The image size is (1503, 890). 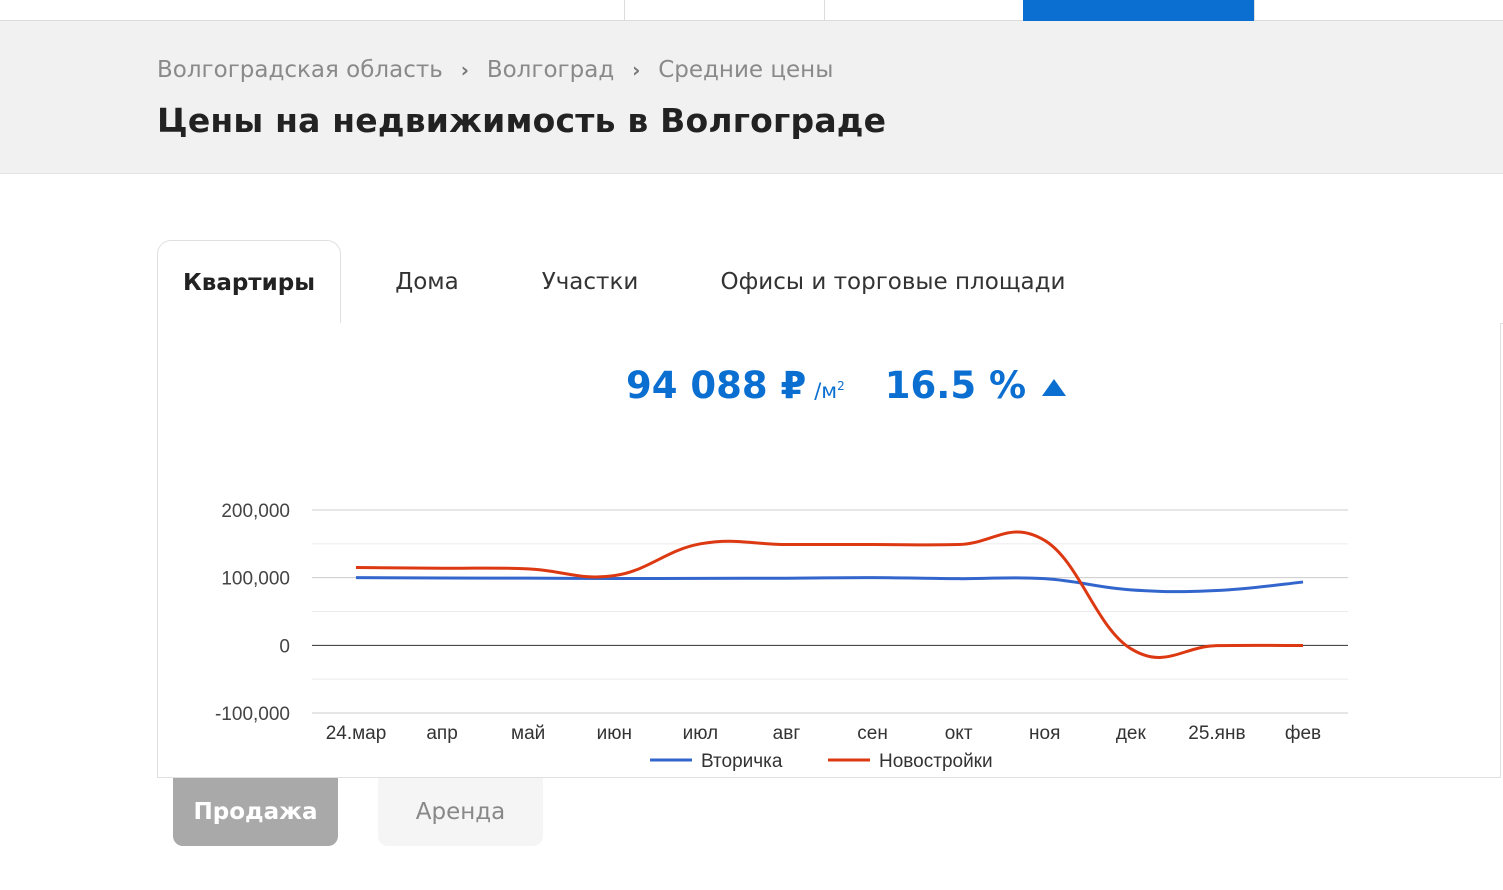 I want to click on breadcrumb-item-city: Волгоград, so click(x=550, y=70).